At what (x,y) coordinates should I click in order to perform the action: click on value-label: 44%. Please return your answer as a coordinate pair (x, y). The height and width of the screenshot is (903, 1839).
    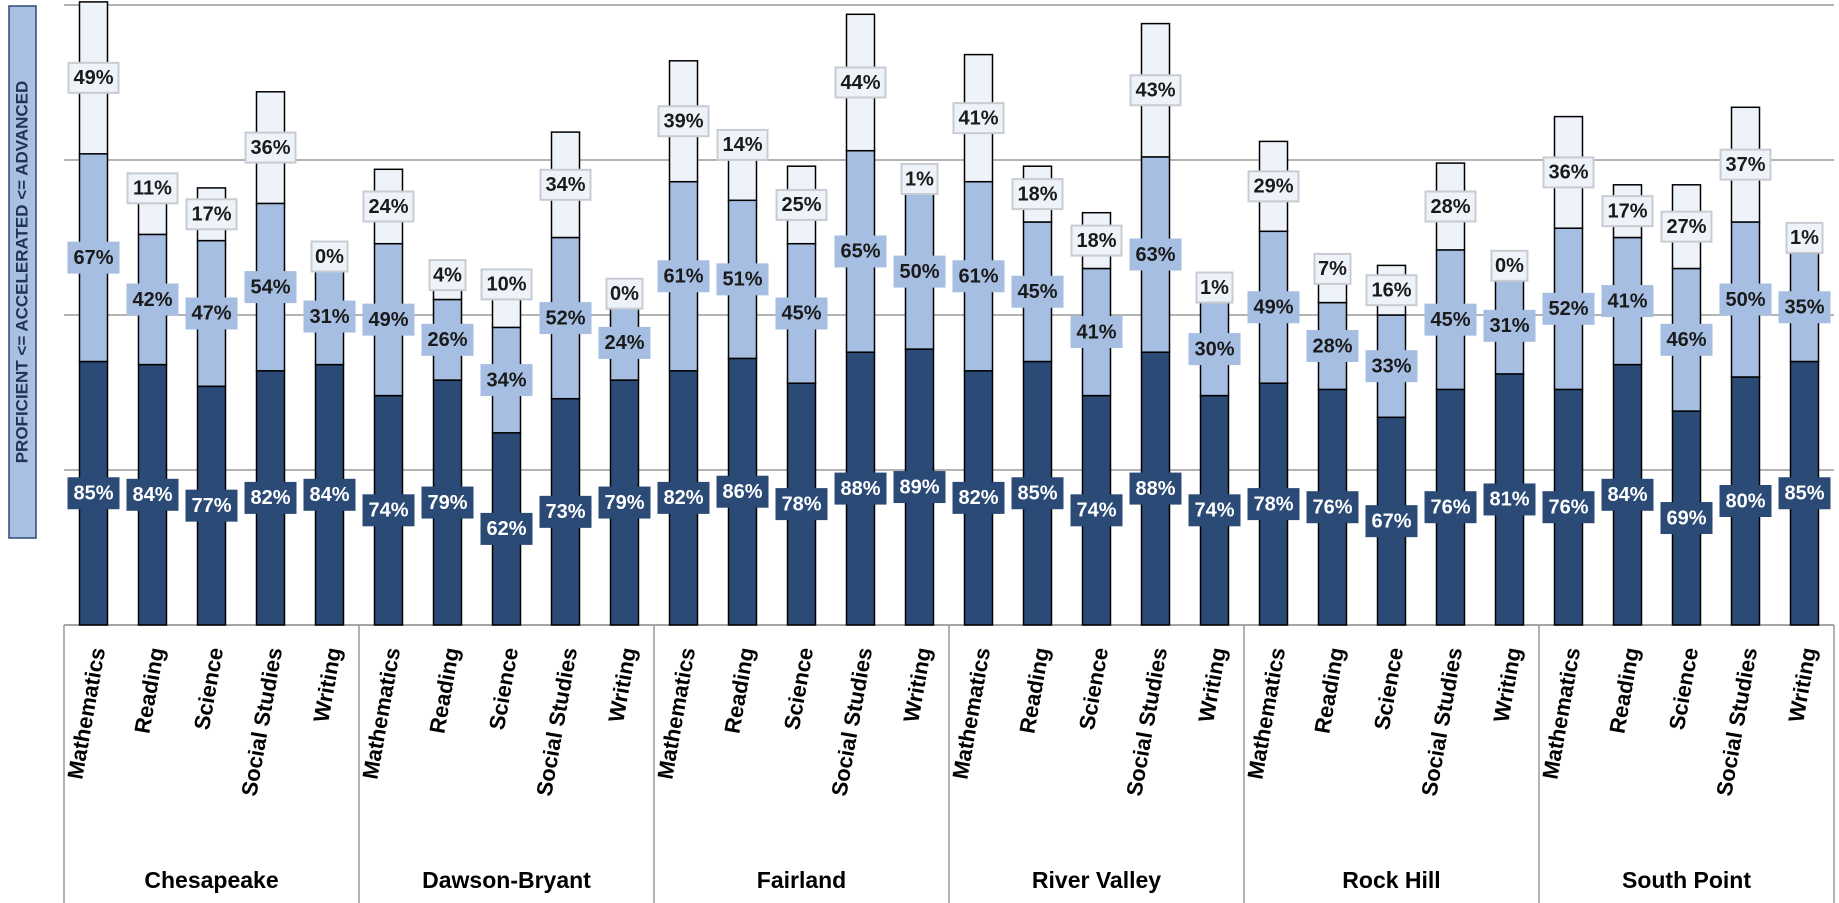
    Looking at the image, I should click on (860, 83).